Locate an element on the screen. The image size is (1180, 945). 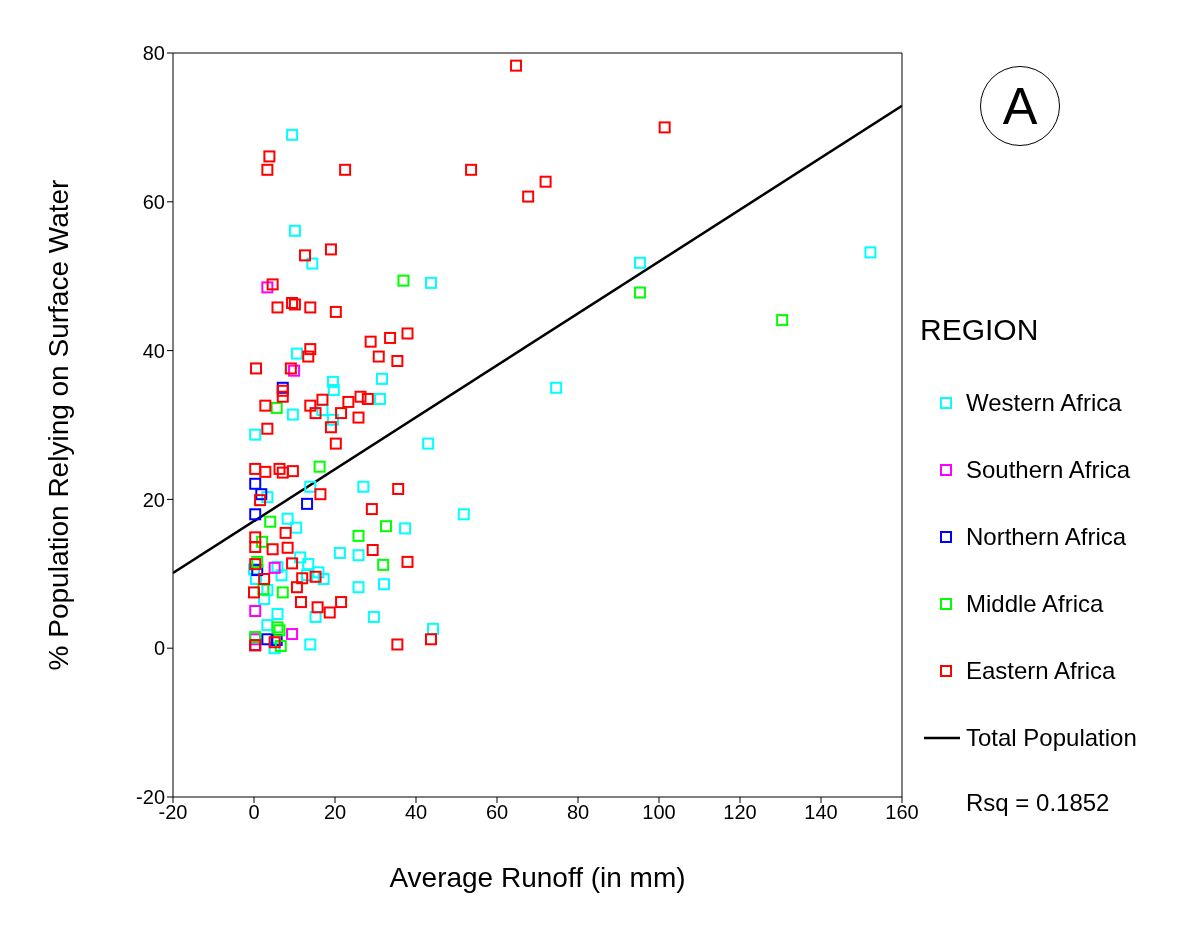
x-tick-label: 60 is located at coordinates (497, 812).